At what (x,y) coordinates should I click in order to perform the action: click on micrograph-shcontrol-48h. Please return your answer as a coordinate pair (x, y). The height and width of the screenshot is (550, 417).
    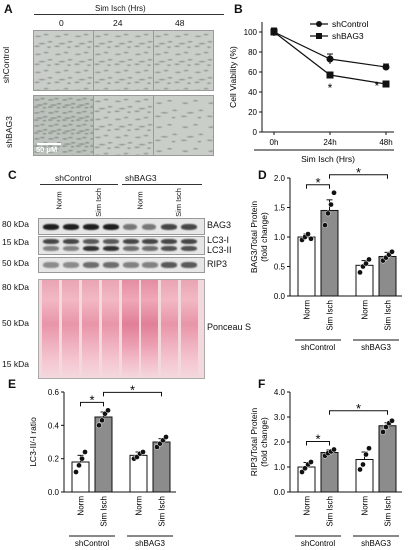
    Looking at the image, I should click on (183, 60).